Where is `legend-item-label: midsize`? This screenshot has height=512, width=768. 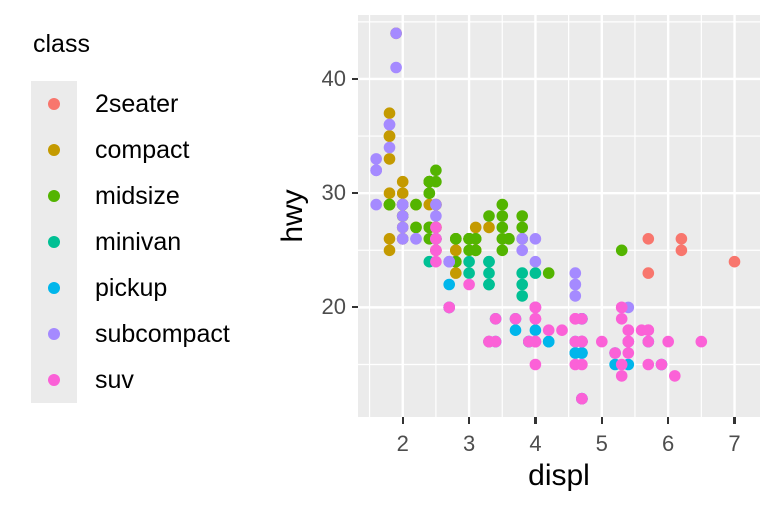
legend-item-label: midsize is located at coordinates (137, 195).